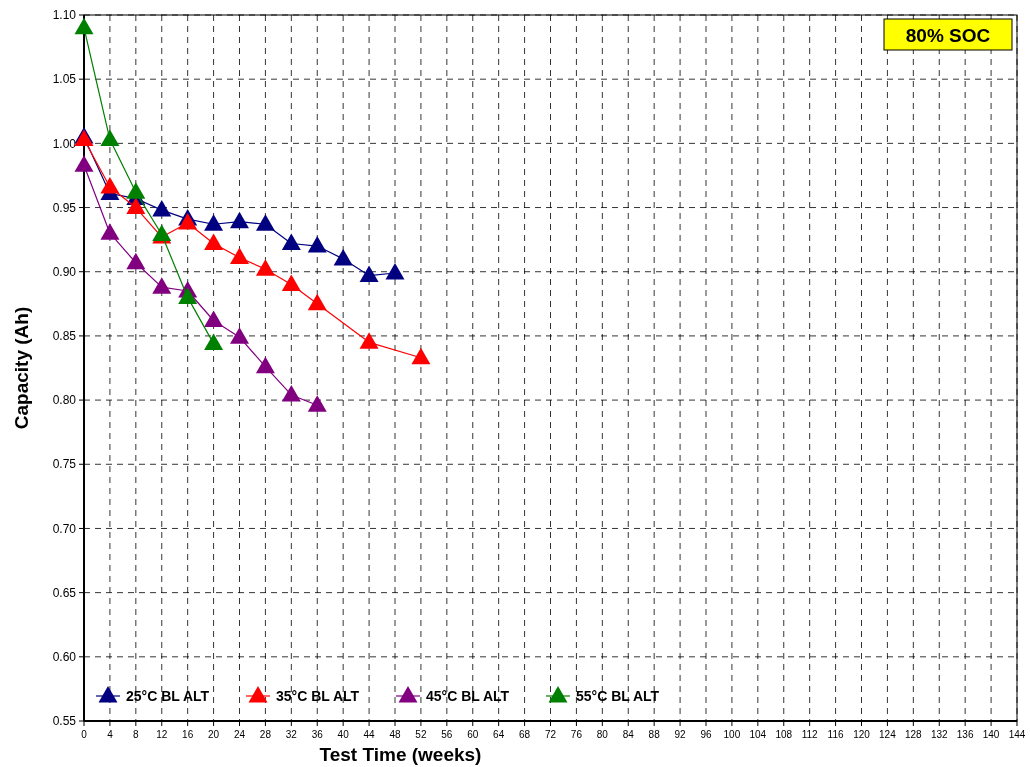 The width and height of the screenshot is (1030, 767). Describe the element at coordinates (888, 734) in the screenshot. I see `x-tick-label: 124` at that location.